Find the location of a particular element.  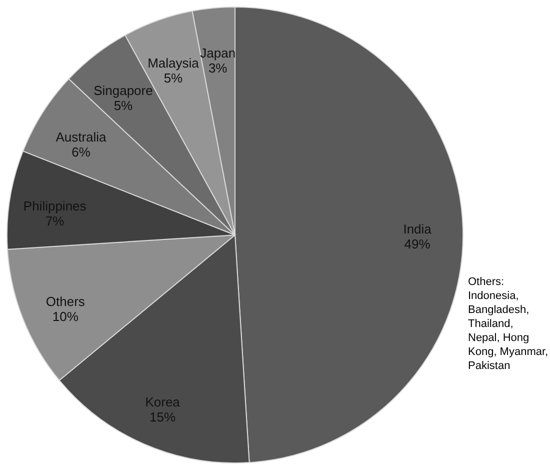

text: Others: Indonesia, Bangladesh, Thailand, Nepal, Hong Kong, Myanmar, Pakistan is located at coordinates (508, 324).